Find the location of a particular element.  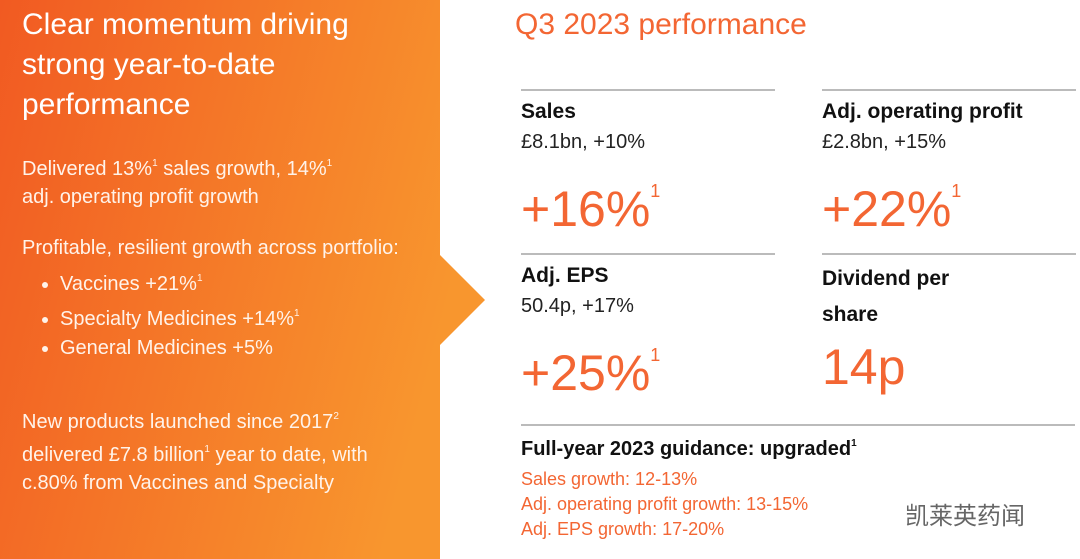

text-run: Delivered 13% is located at coordinates (87, 169).